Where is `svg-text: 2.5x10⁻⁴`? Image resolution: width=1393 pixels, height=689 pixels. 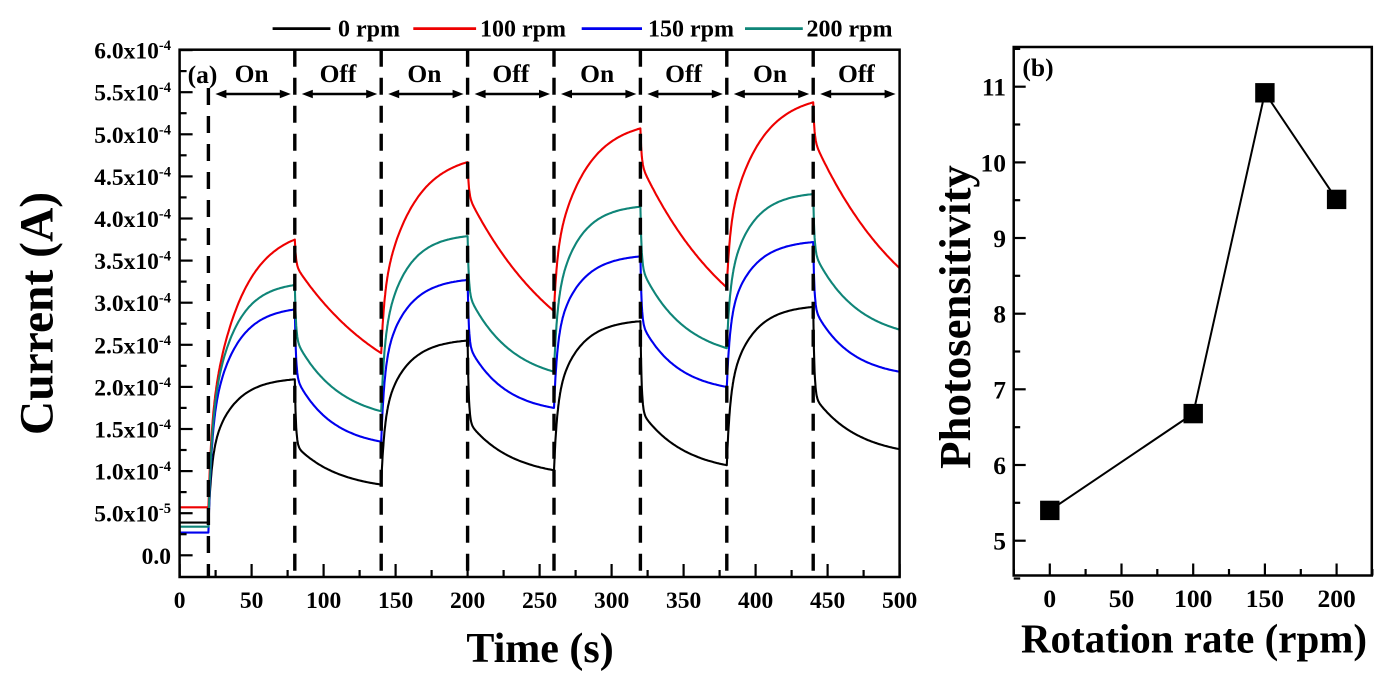
svg-text: 2.5x10⁻⁴ is located at coordinates (132, 346).